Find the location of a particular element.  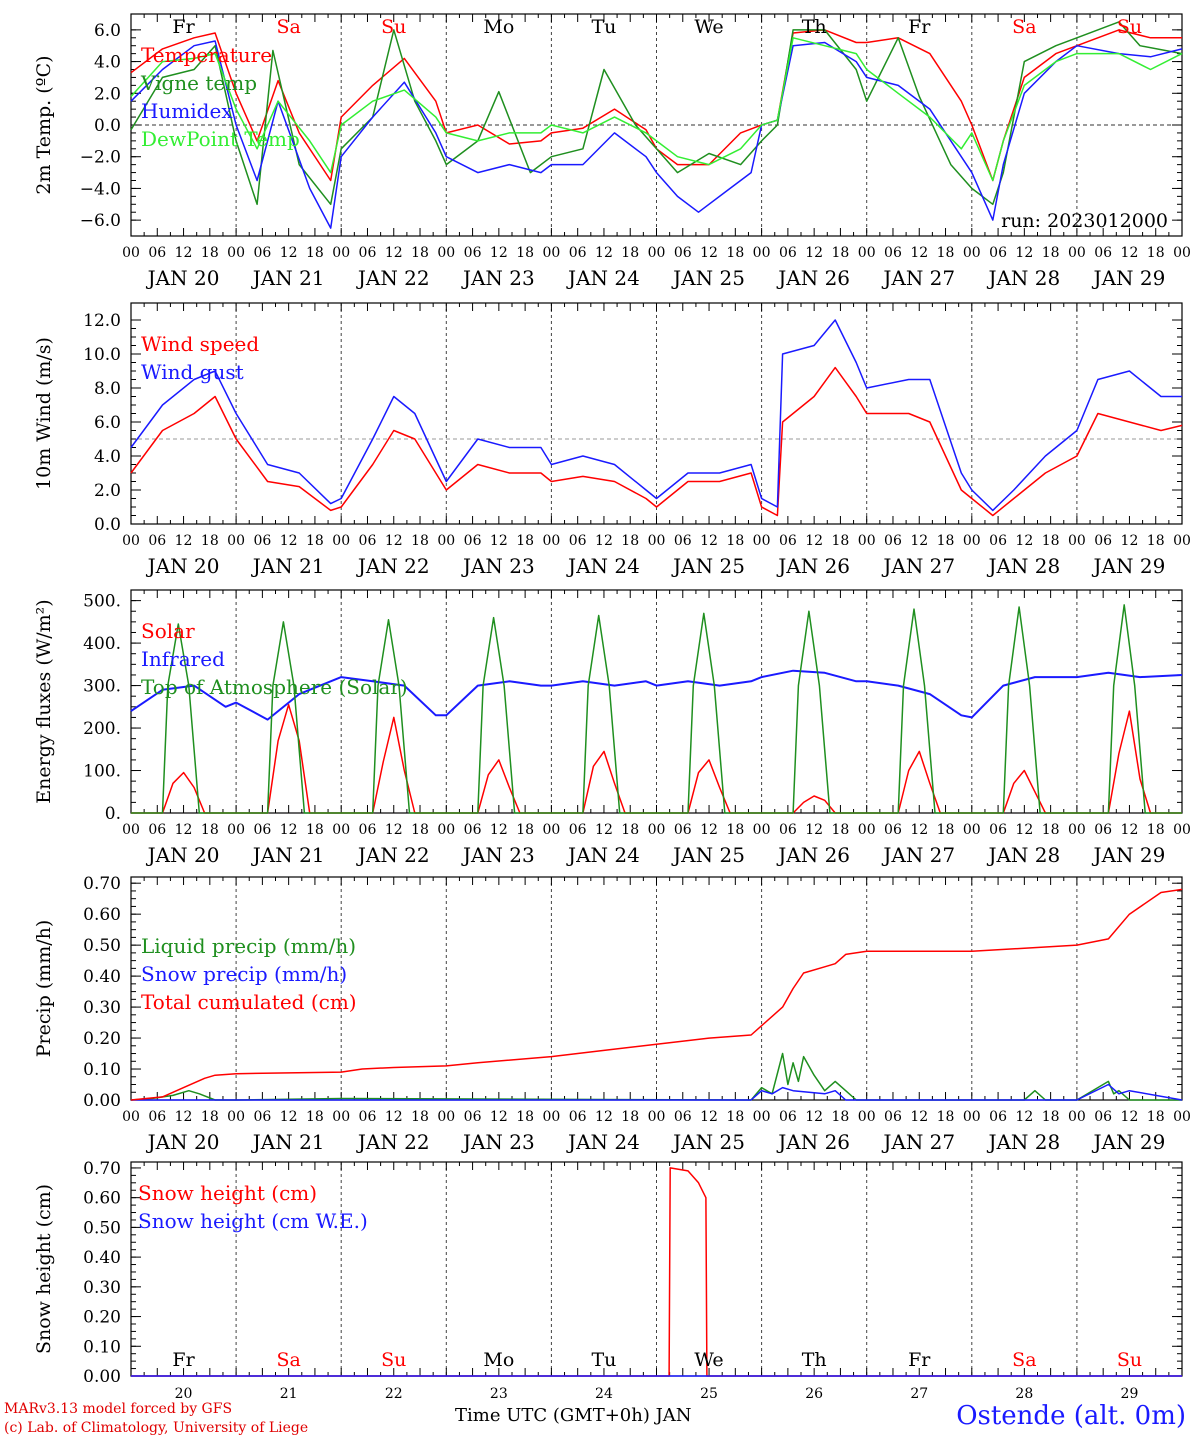

y-tick-label: 0.0 is located at coordinates (107, 525).